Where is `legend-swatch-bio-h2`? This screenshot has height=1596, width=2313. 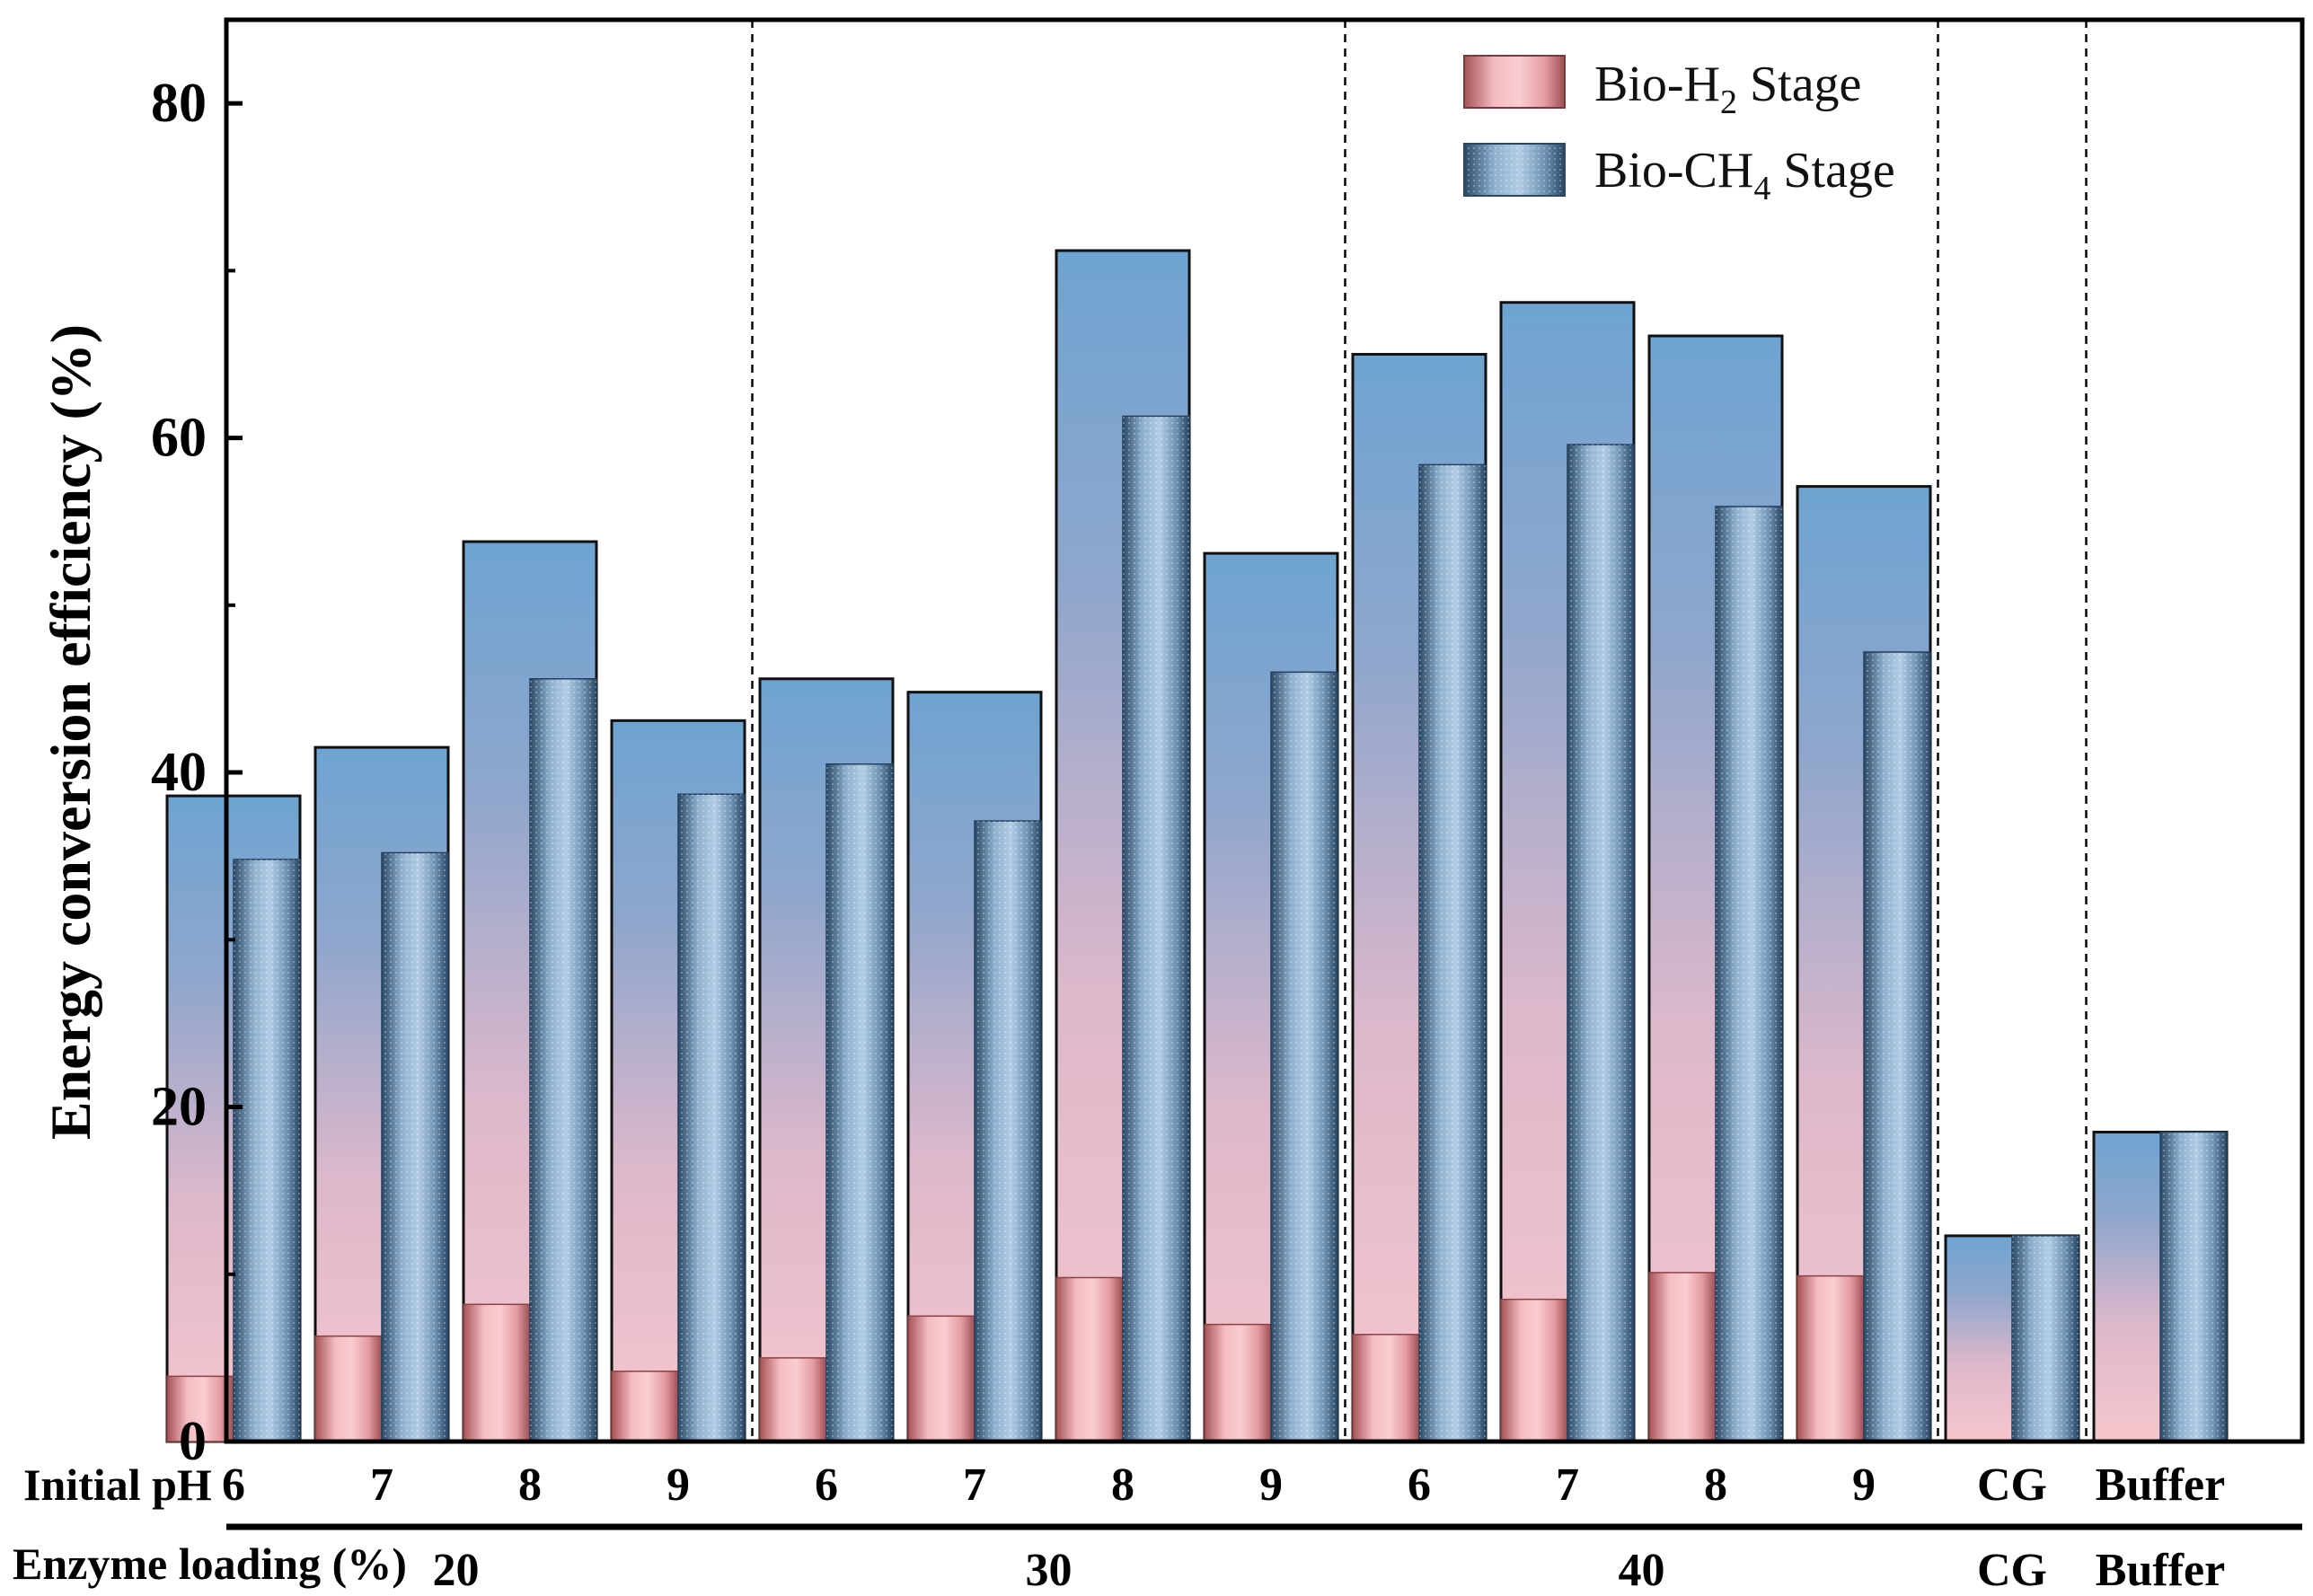
legend-swatch-bio-h2 is located at coordinates (1515, 82).